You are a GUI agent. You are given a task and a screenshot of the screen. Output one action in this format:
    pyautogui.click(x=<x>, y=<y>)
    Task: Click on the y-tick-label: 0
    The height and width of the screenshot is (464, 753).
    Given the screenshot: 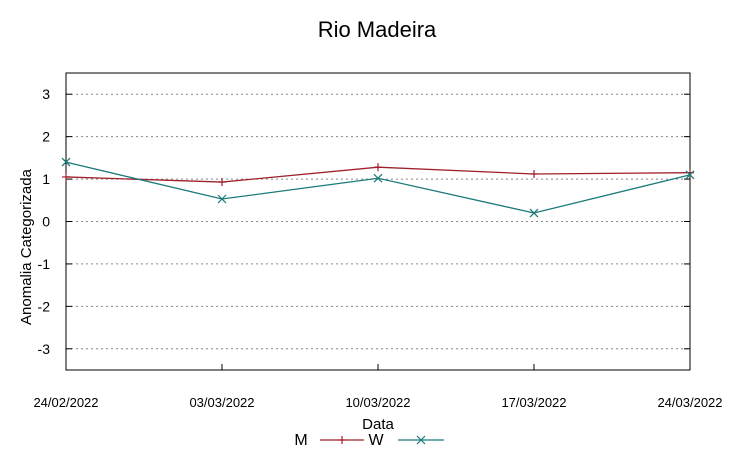 What is the action you would take?
    pyautogui.click(x=46, y=222)
    